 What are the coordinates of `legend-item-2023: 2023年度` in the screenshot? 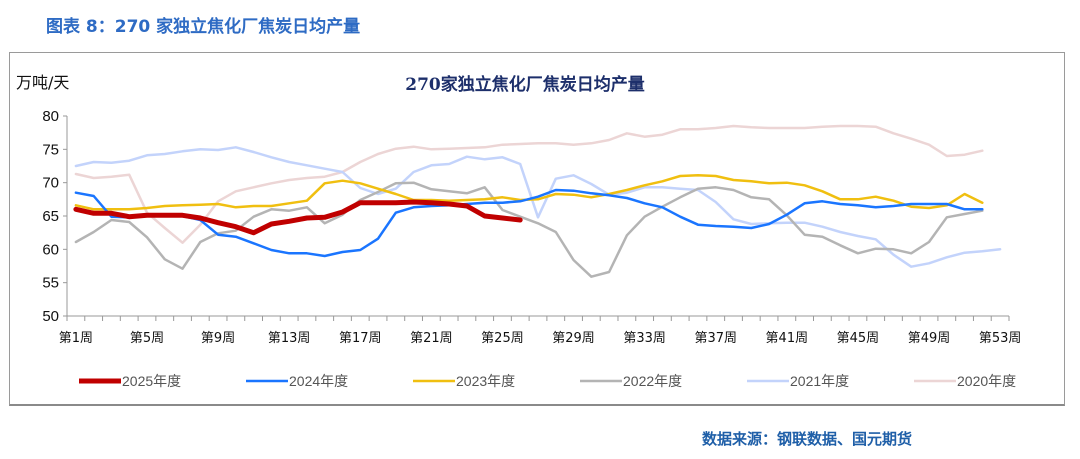 It's located at (464, 381).